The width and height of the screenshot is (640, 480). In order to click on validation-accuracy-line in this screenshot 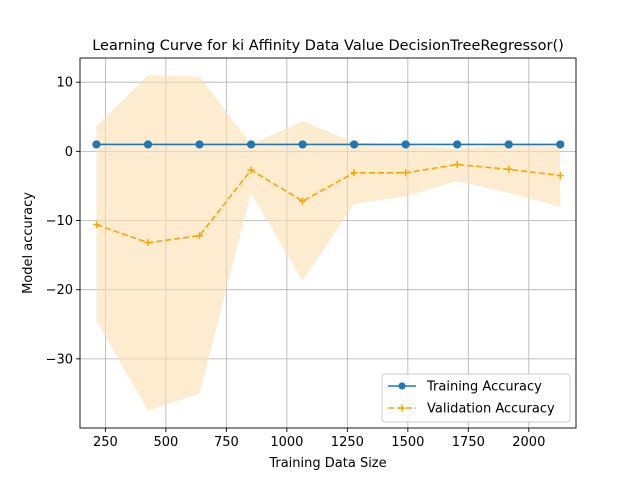, I will do `click(328, 203)`.